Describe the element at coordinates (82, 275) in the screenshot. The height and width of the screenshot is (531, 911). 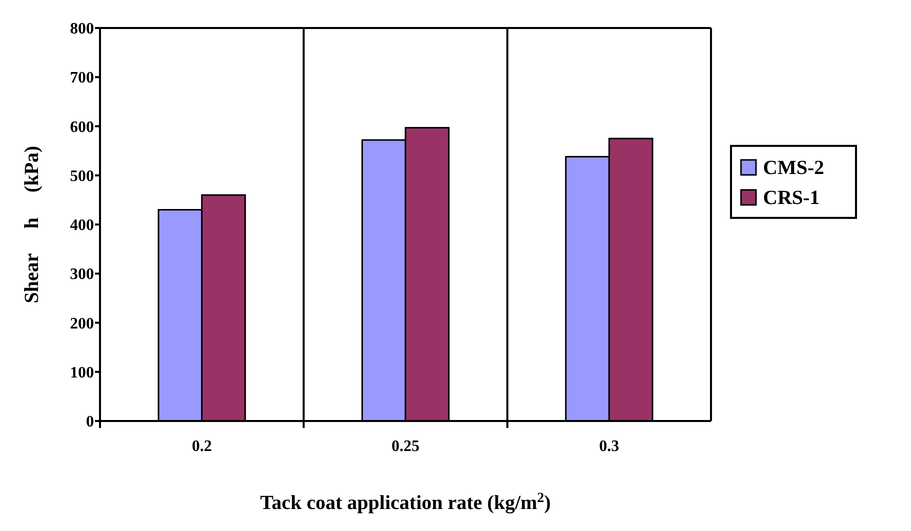
I see `y-tick-label: 300` at that location.